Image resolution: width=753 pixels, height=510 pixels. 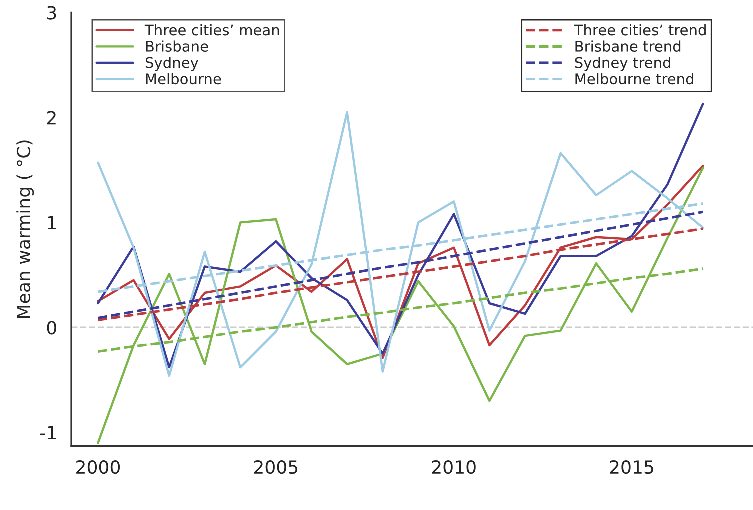 I want to click on x-tick-label: 2005, so click(x=276, y=467).